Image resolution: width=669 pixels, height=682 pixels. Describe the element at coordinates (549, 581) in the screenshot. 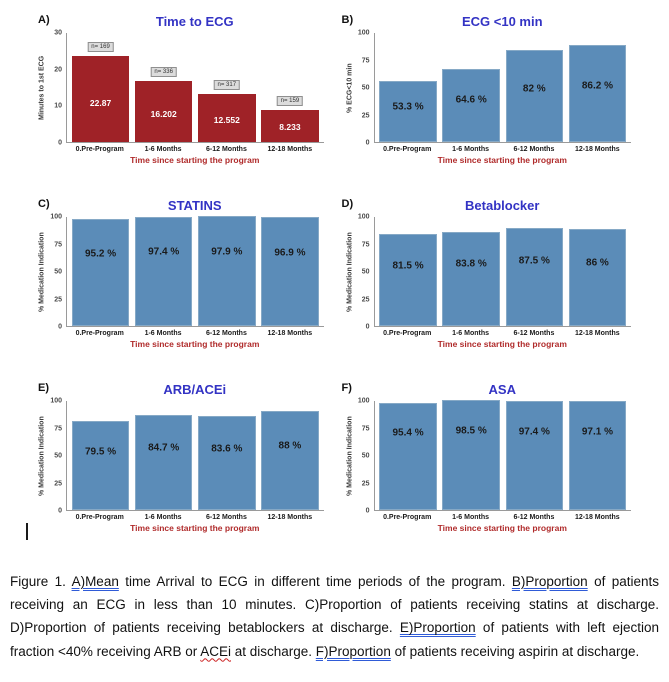

I see `caption-segment-3: B)Proportion` at that location.